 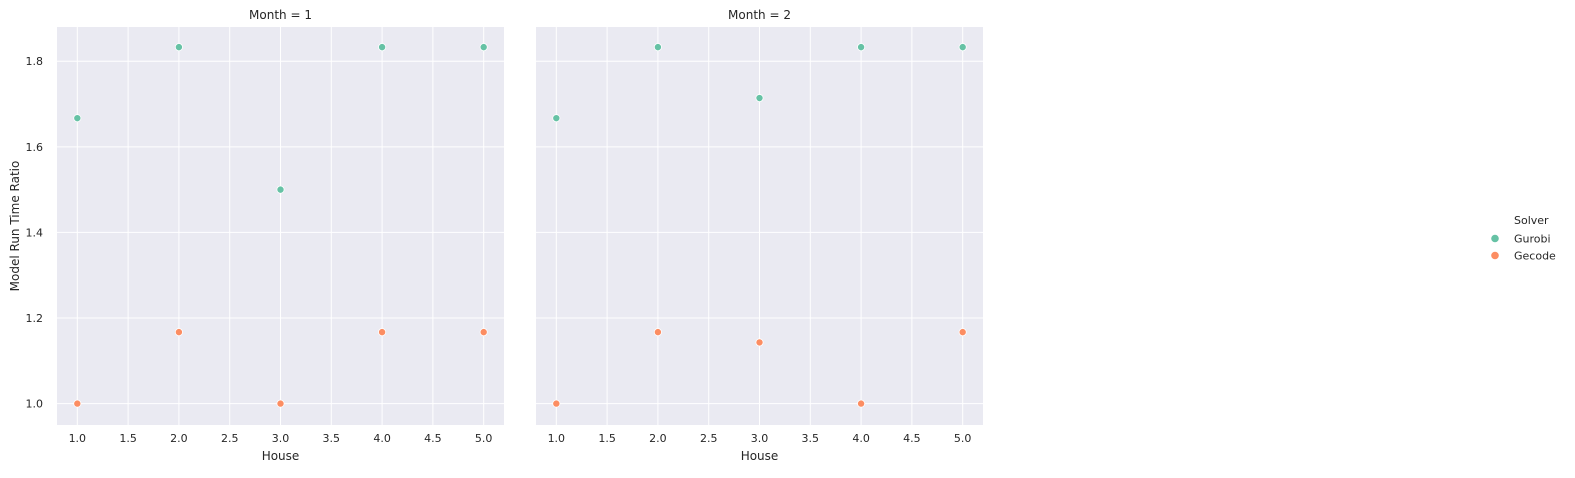 What do you see at coordinates (35, 404) in the screenshot?
I see `y-tick-label: 1.0` at bounding box center [35, 404].